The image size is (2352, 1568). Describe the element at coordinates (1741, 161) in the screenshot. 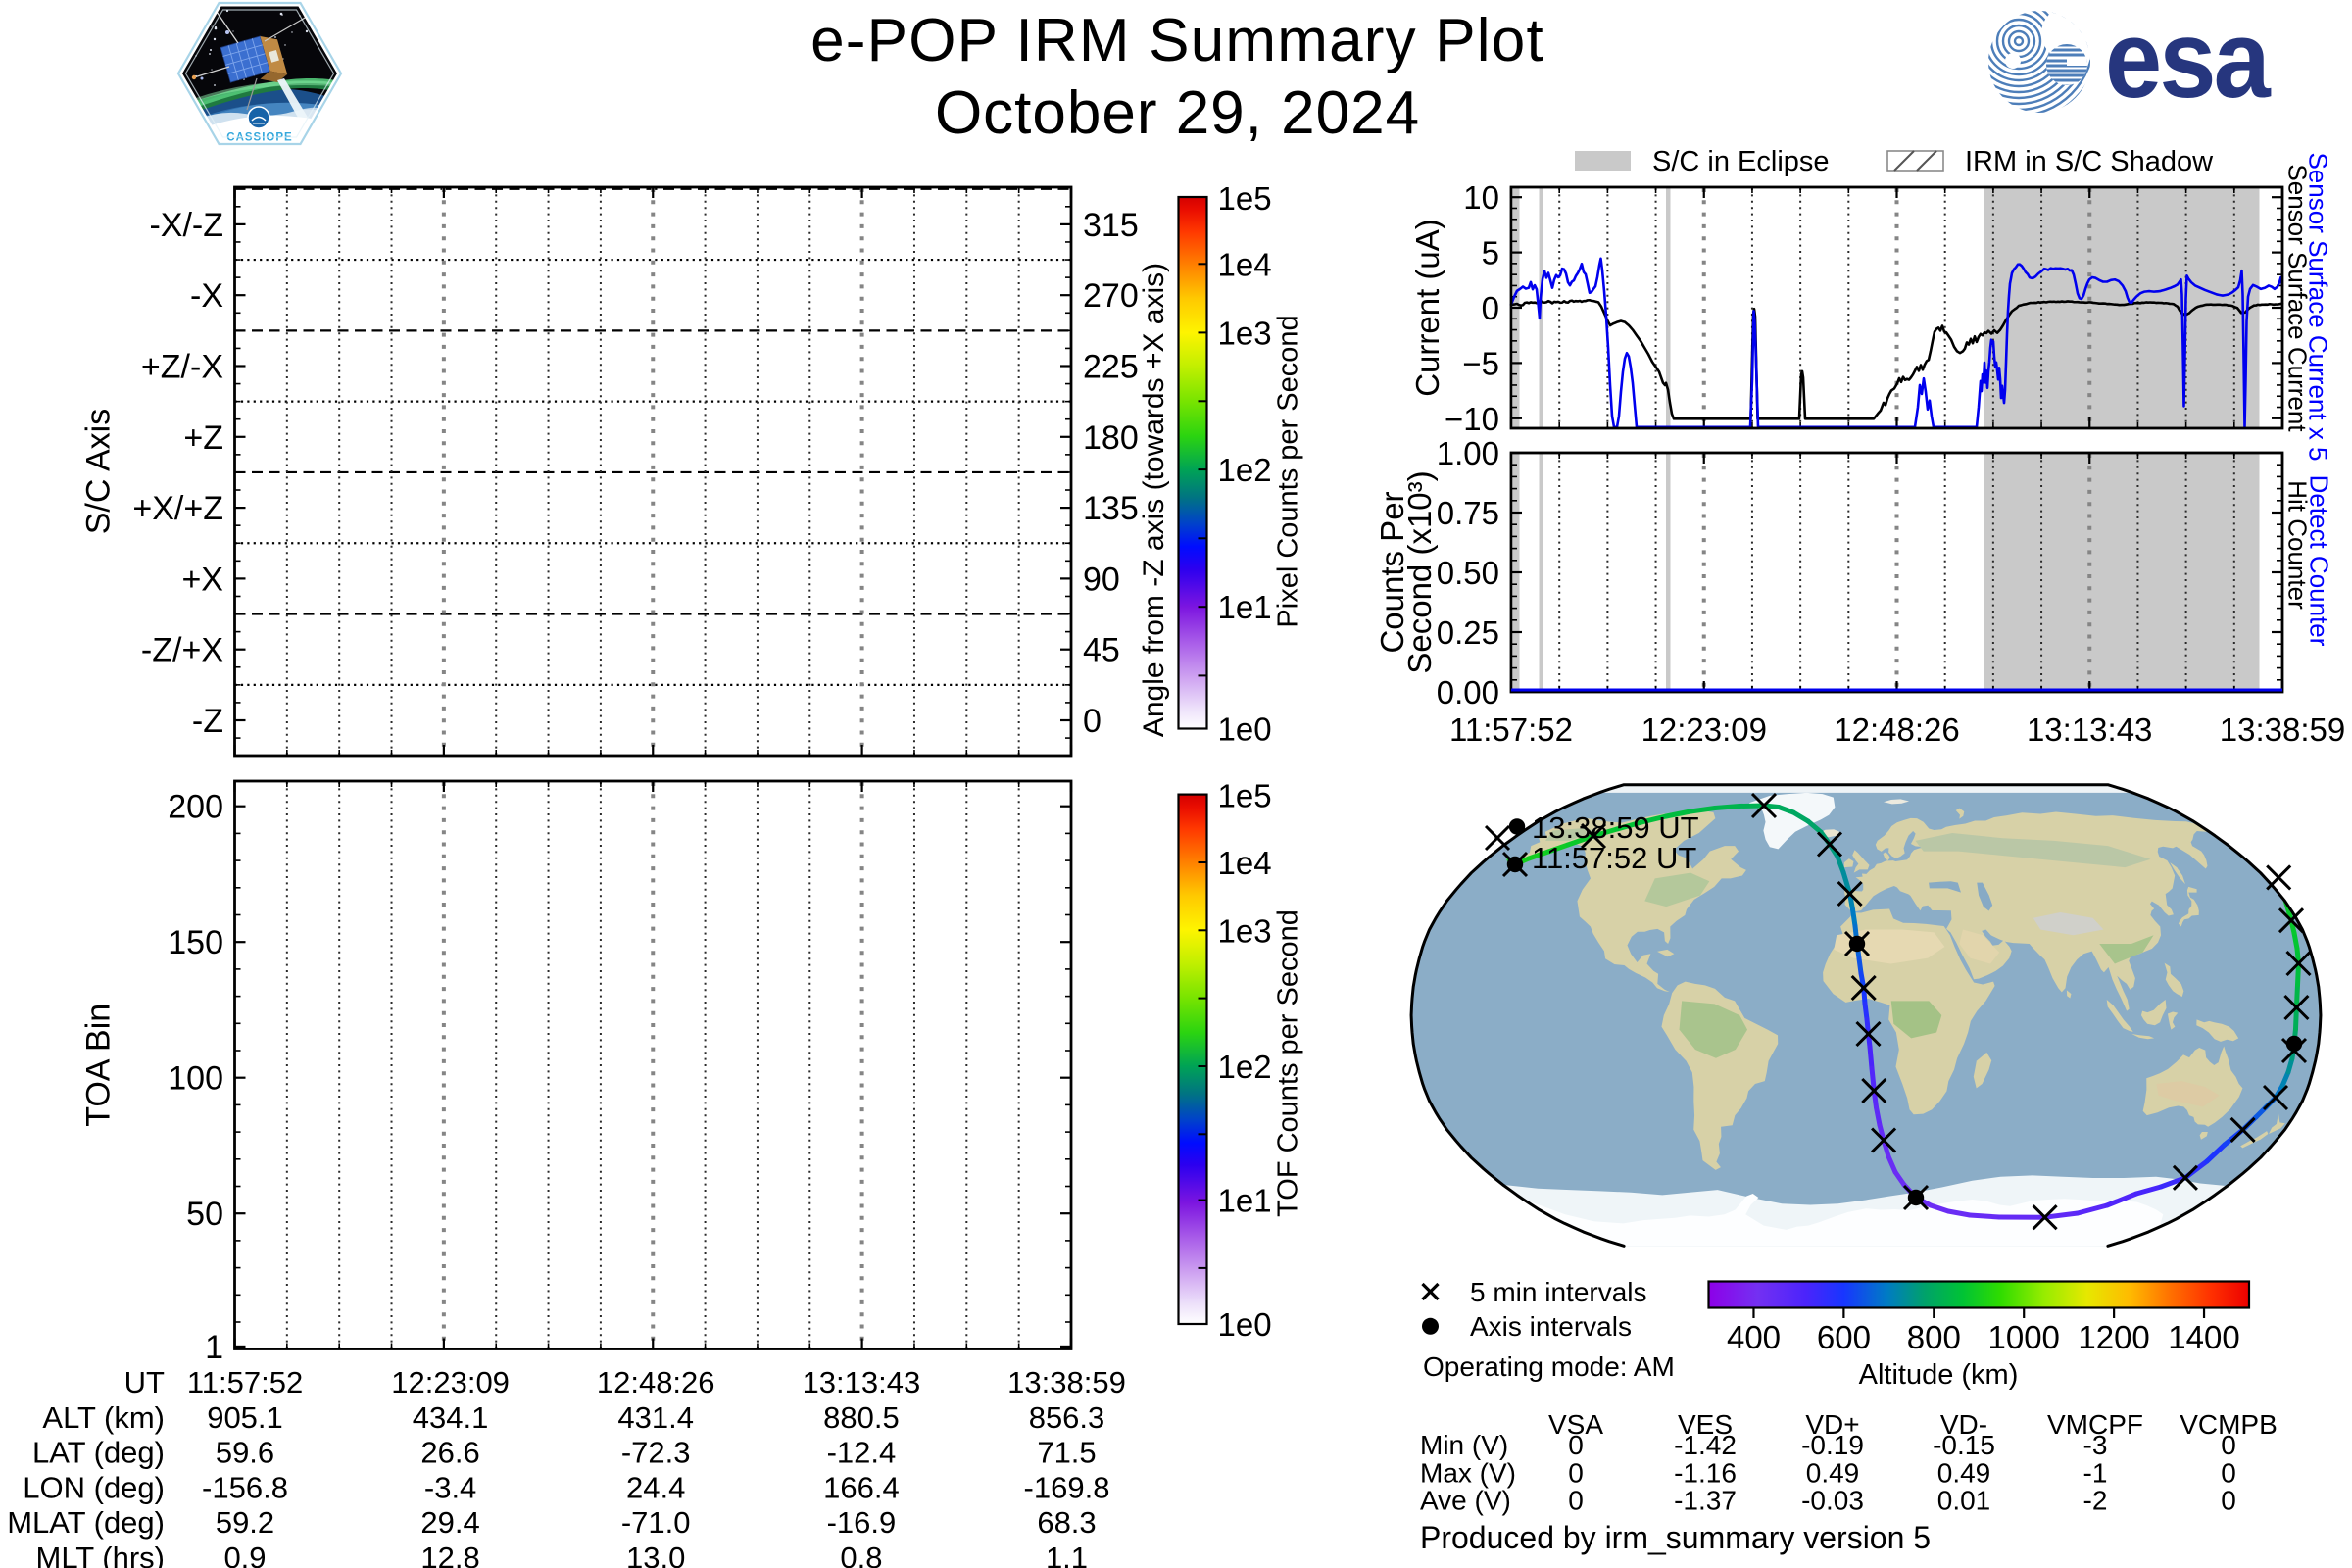

I see `svg-text: S/C in Eclipse` at that location.